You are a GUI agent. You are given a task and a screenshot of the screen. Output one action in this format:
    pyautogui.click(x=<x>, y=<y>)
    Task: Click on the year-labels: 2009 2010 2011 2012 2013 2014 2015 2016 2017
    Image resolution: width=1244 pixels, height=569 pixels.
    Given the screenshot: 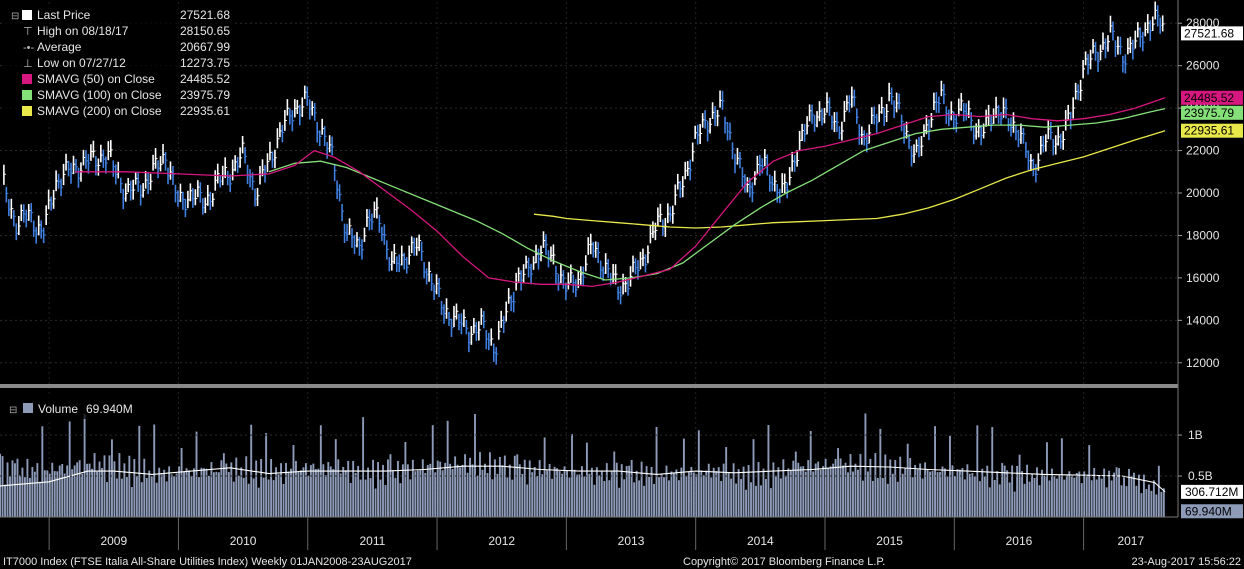 What is the action you would take?
    pyautogui.click(x=596, y=533)
    